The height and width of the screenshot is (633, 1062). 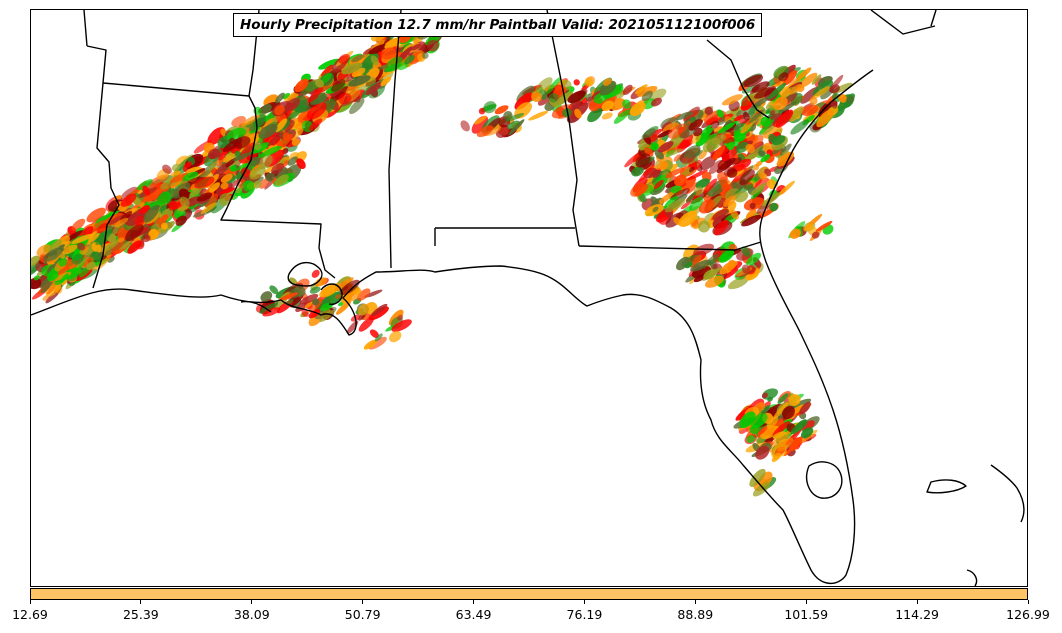 What do you see at coordinates (806, 614) in the screenshot?
I see `colorbar-tick-label: 101.59` at bounding box center [806, 614].